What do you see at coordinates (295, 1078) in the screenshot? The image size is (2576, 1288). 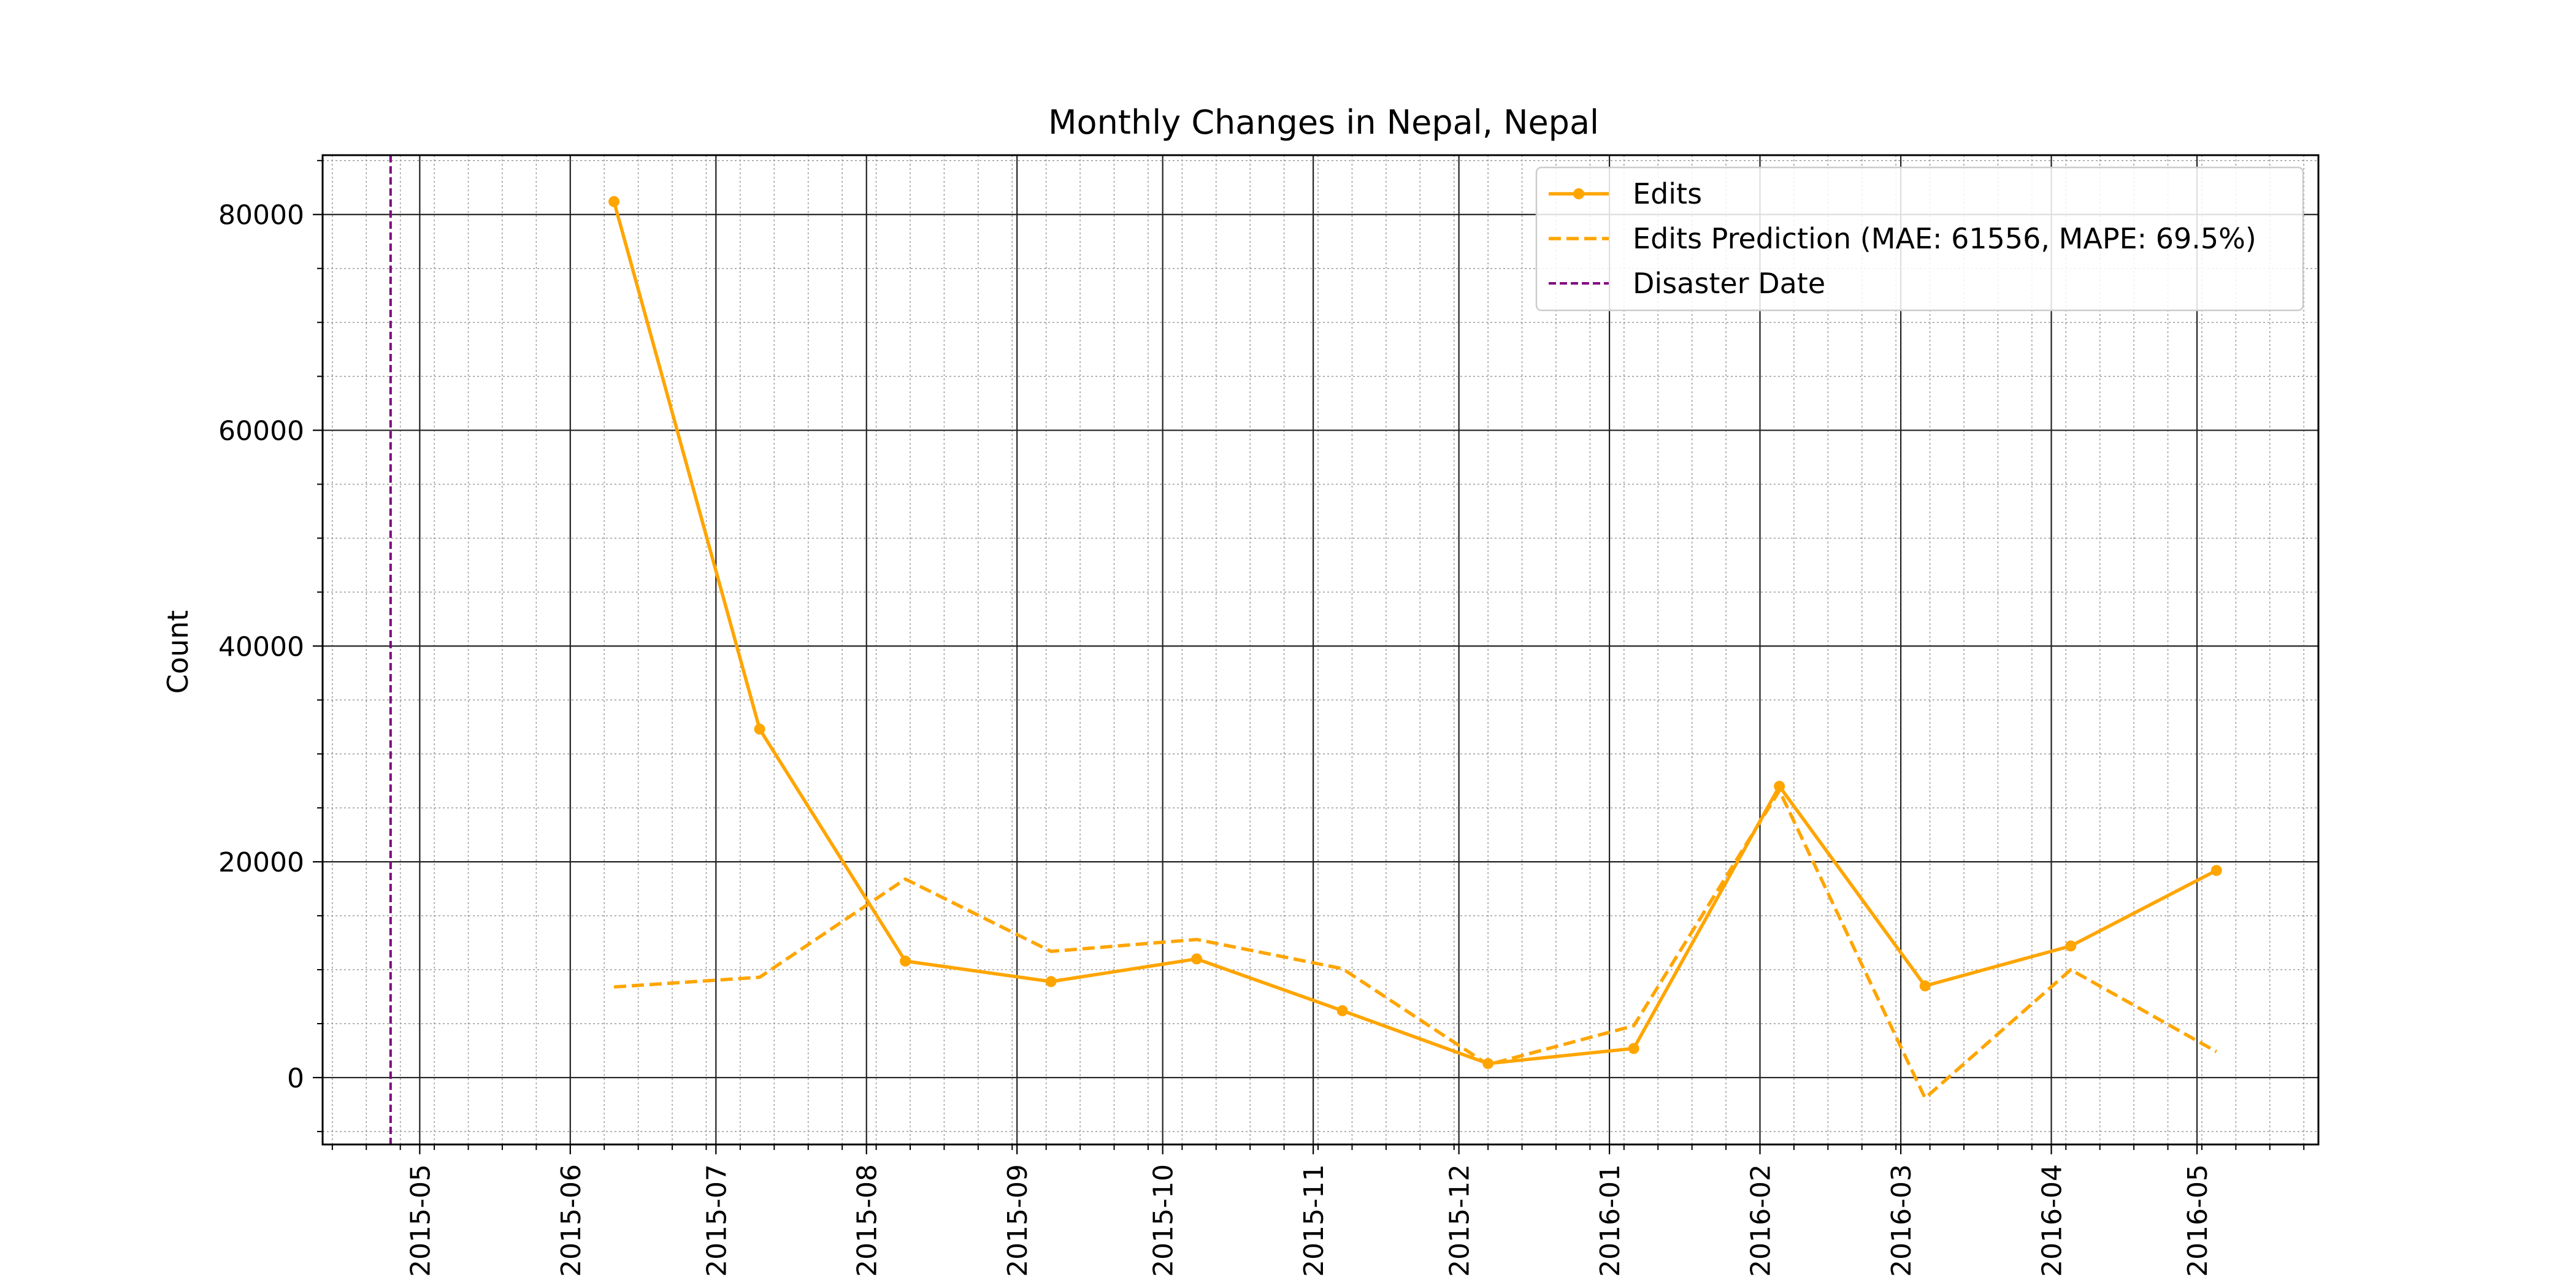 I see `y-tick-label: 0` at bounding box center [295, 1078].